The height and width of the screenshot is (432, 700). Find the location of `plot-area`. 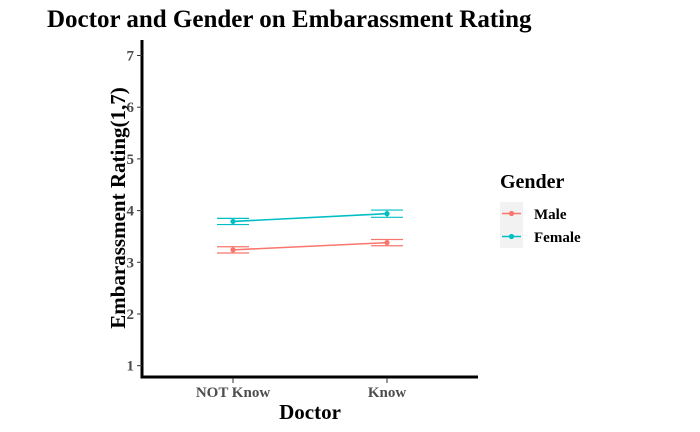

plot-area is located at coordinates (310, 231).